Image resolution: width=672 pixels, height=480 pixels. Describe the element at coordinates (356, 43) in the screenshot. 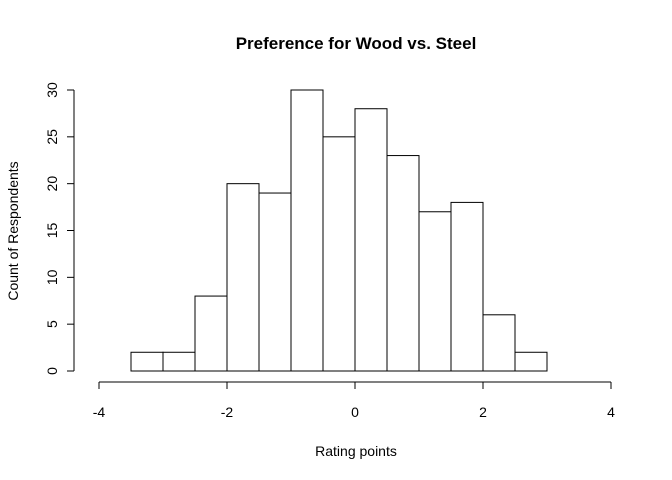

I see `chart-title: Preference for Wood vs. Steel` at that location.